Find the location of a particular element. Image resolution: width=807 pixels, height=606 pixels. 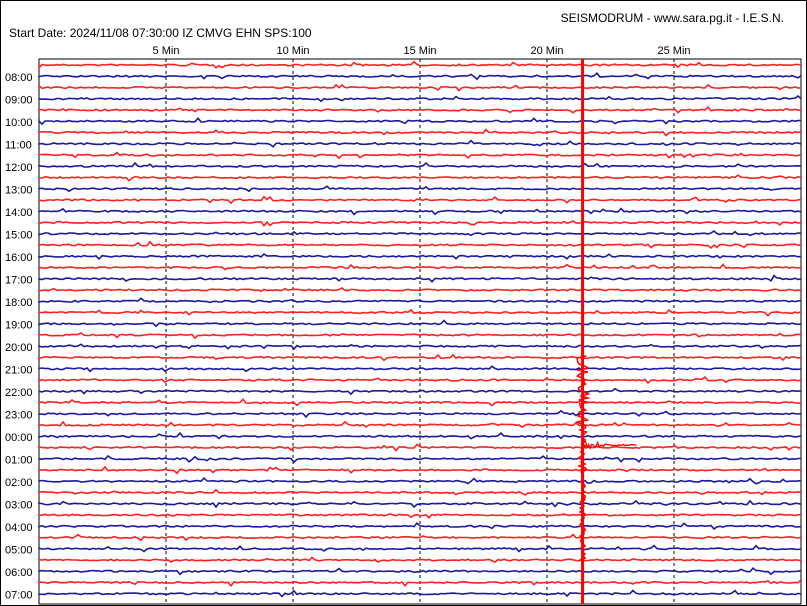

row-label: 22:00 is located at coordinates (19, 393).